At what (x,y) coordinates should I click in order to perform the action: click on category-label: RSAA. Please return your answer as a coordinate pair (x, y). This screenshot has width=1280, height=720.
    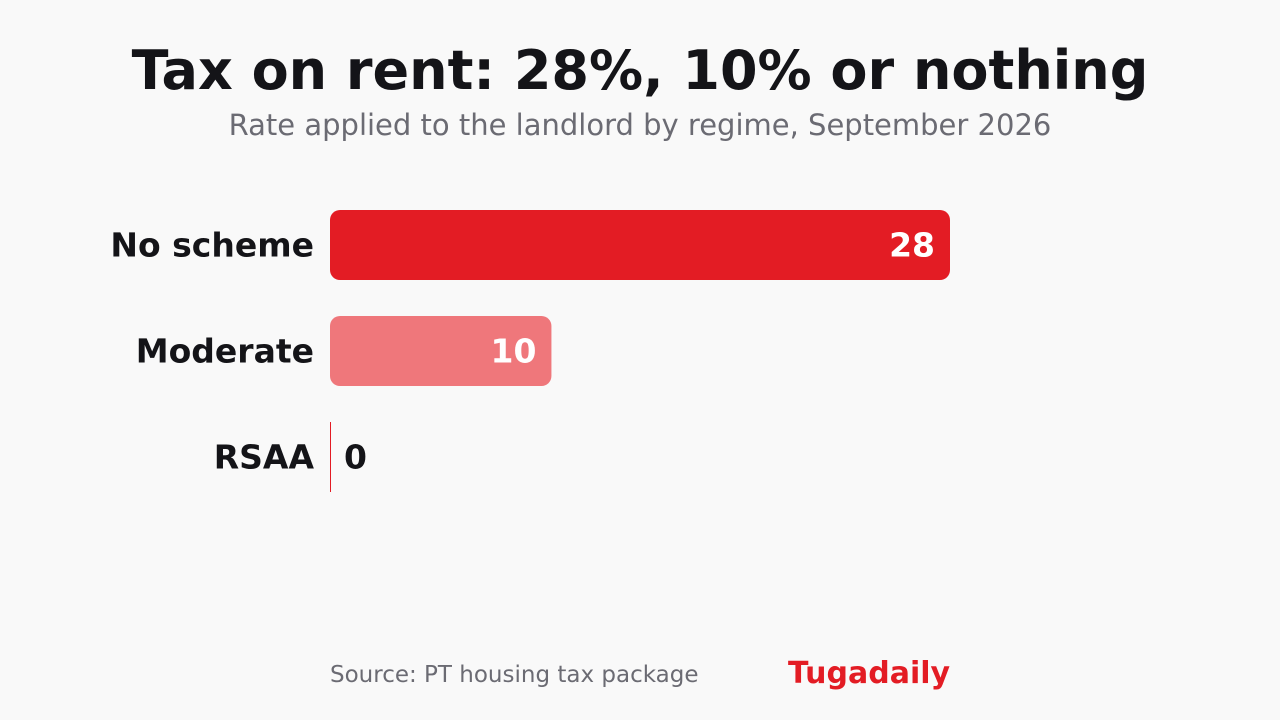
    Looking at the image, I should click on (264, 457).